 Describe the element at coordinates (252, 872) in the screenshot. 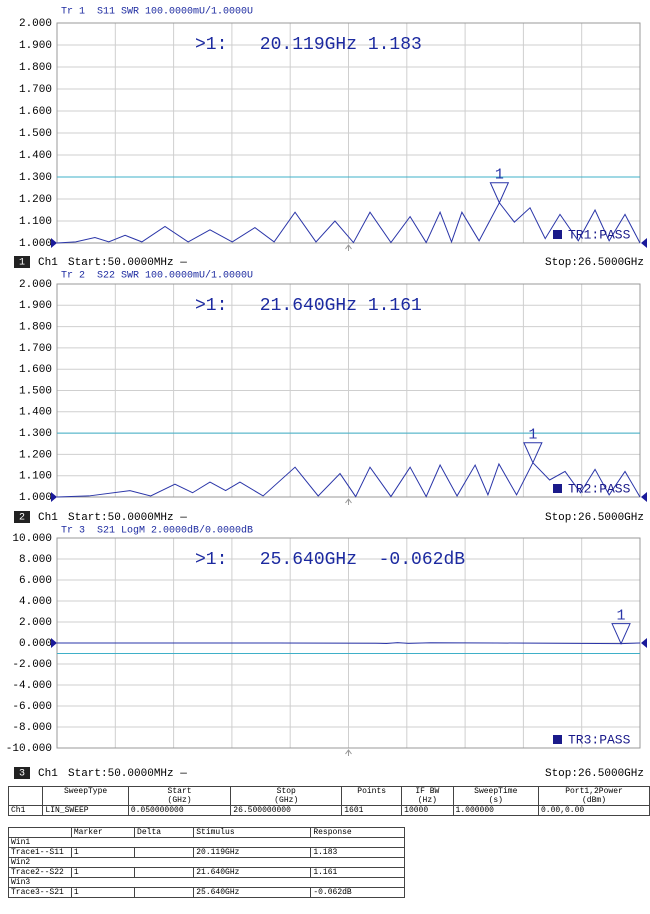

I see `stimulus-cell: 21.640GHz` at that location.